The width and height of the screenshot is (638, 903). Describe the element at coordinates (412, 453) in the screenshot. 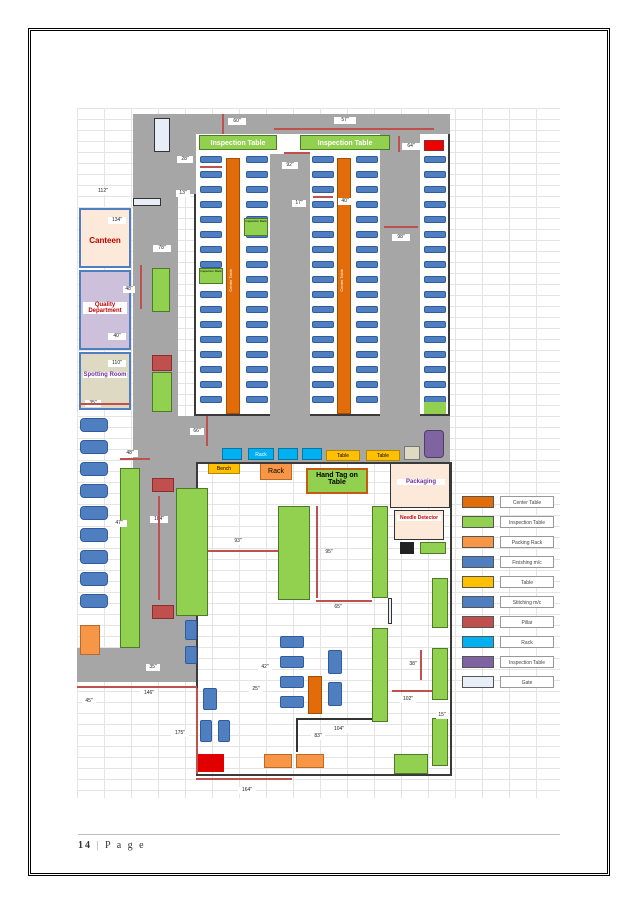

I see `box` at that location.